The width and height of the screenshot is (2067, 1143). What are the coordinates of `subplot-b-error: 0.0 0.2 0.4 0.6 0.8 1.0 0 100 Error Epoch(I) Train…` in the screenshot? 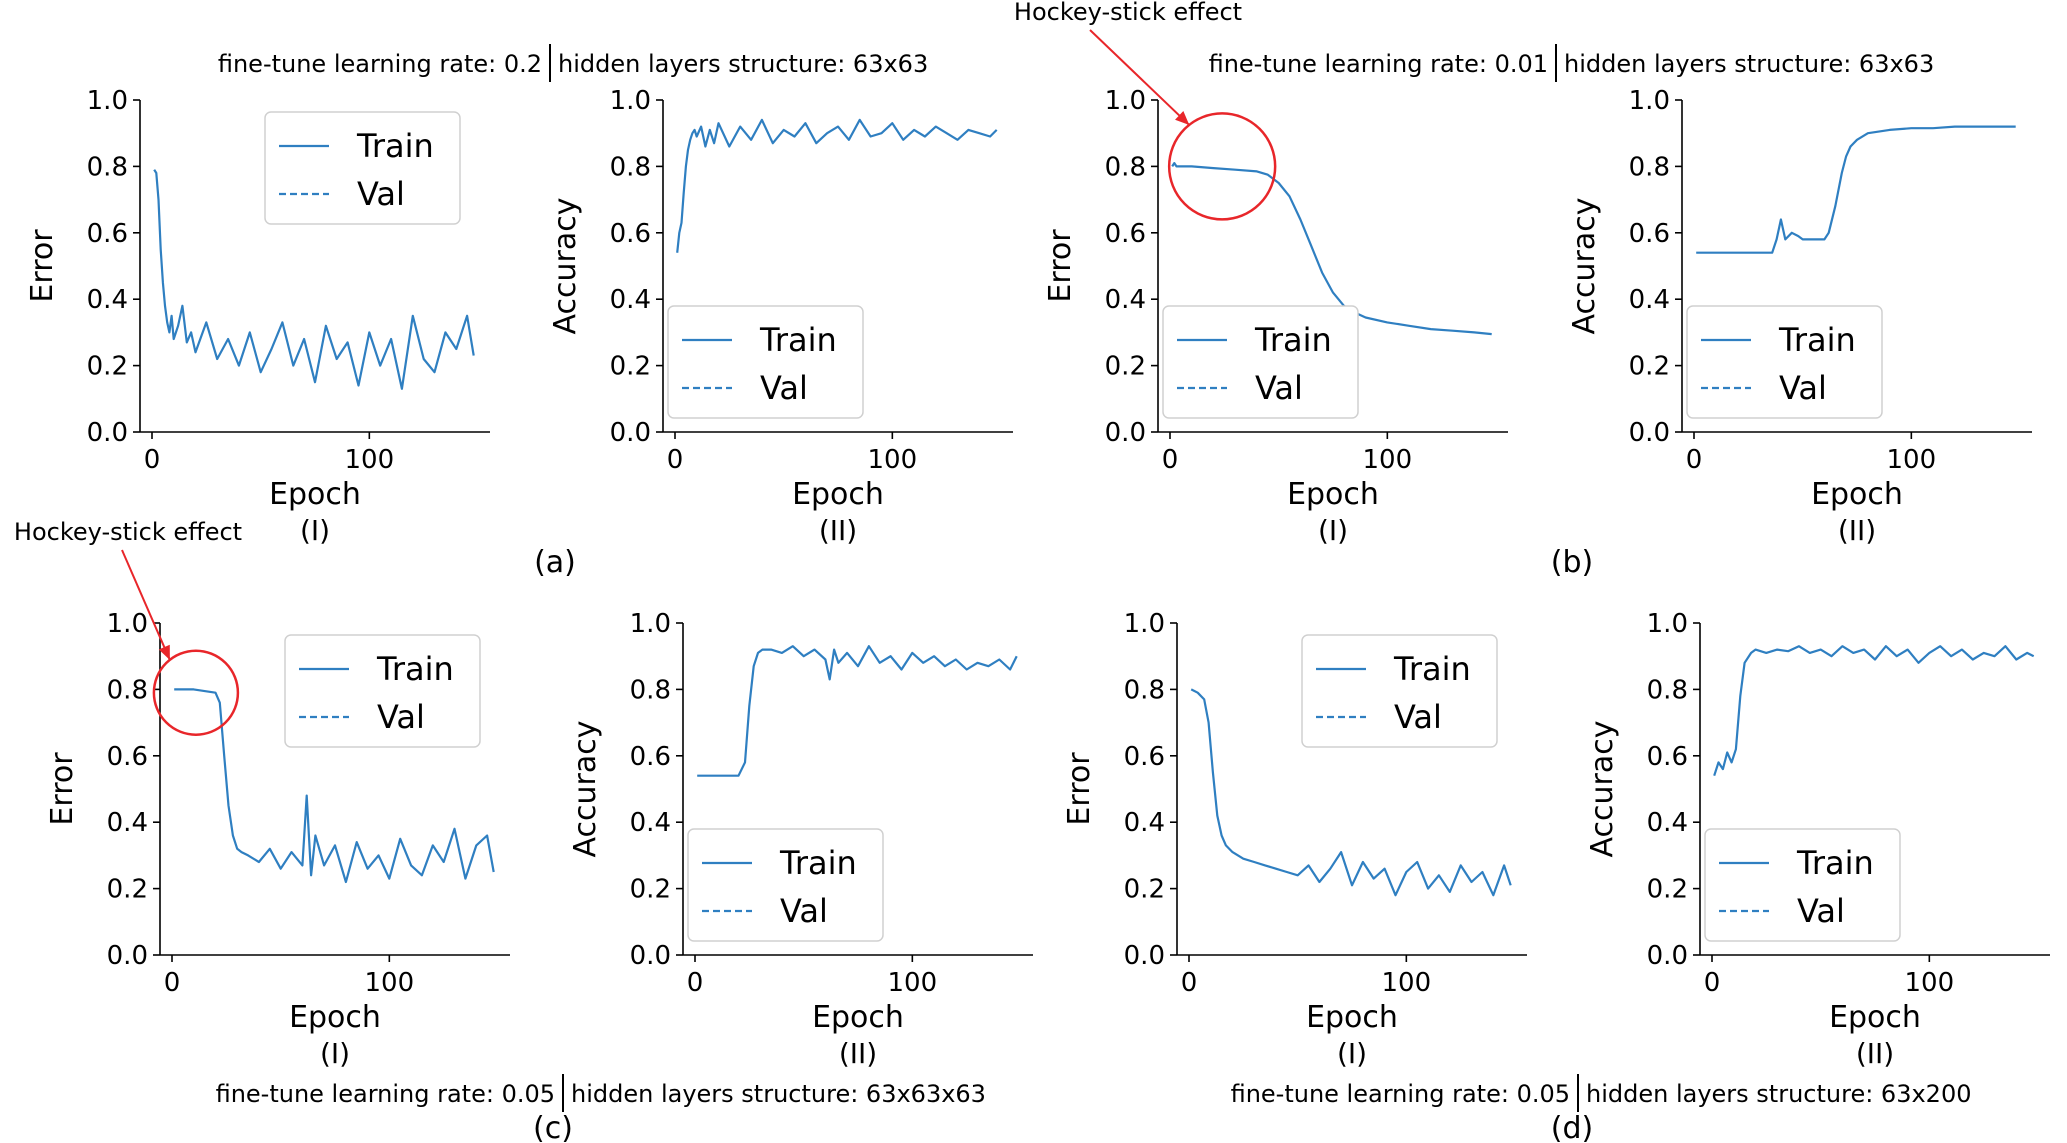 It's located at (1261, 273).